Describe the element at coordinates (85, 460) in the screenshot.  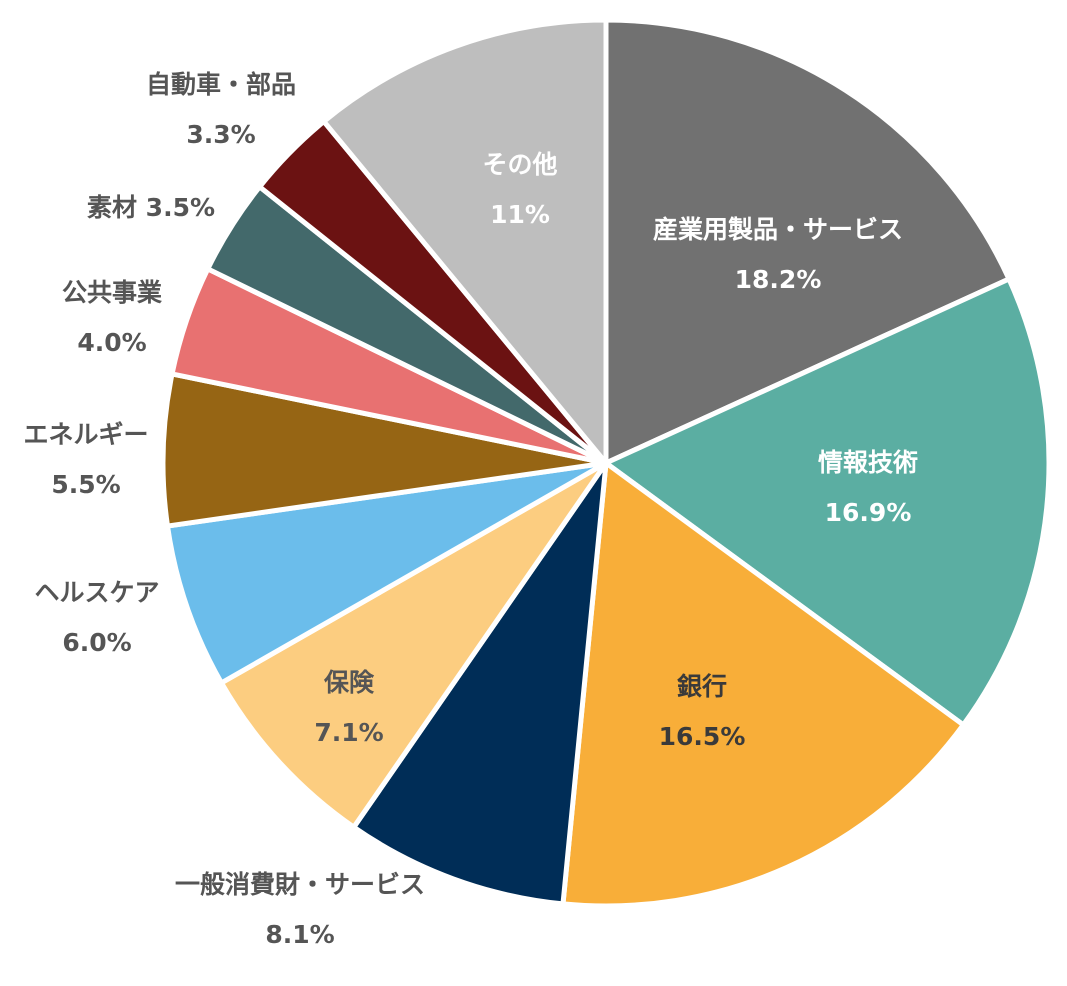
I see `label-energy: エネルギー 5.5%` at that location.